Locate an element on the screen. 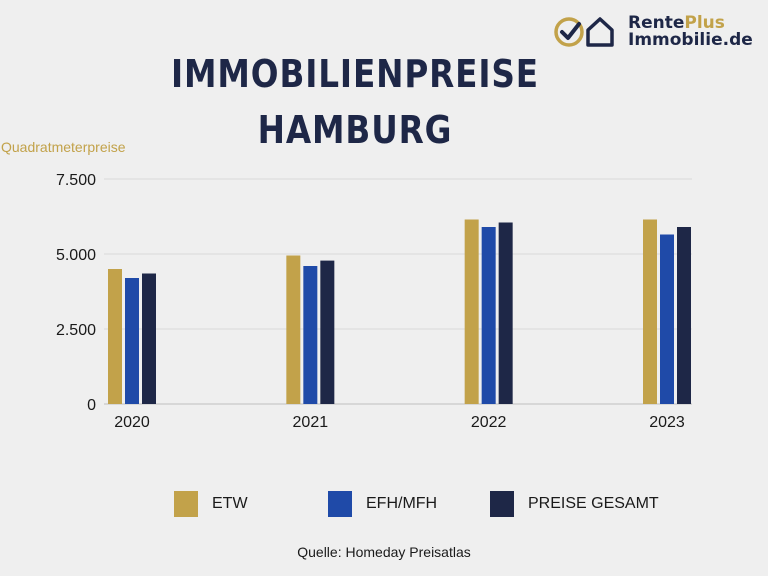  legend-swatch-gesamt is located at coordinates (502, 504).